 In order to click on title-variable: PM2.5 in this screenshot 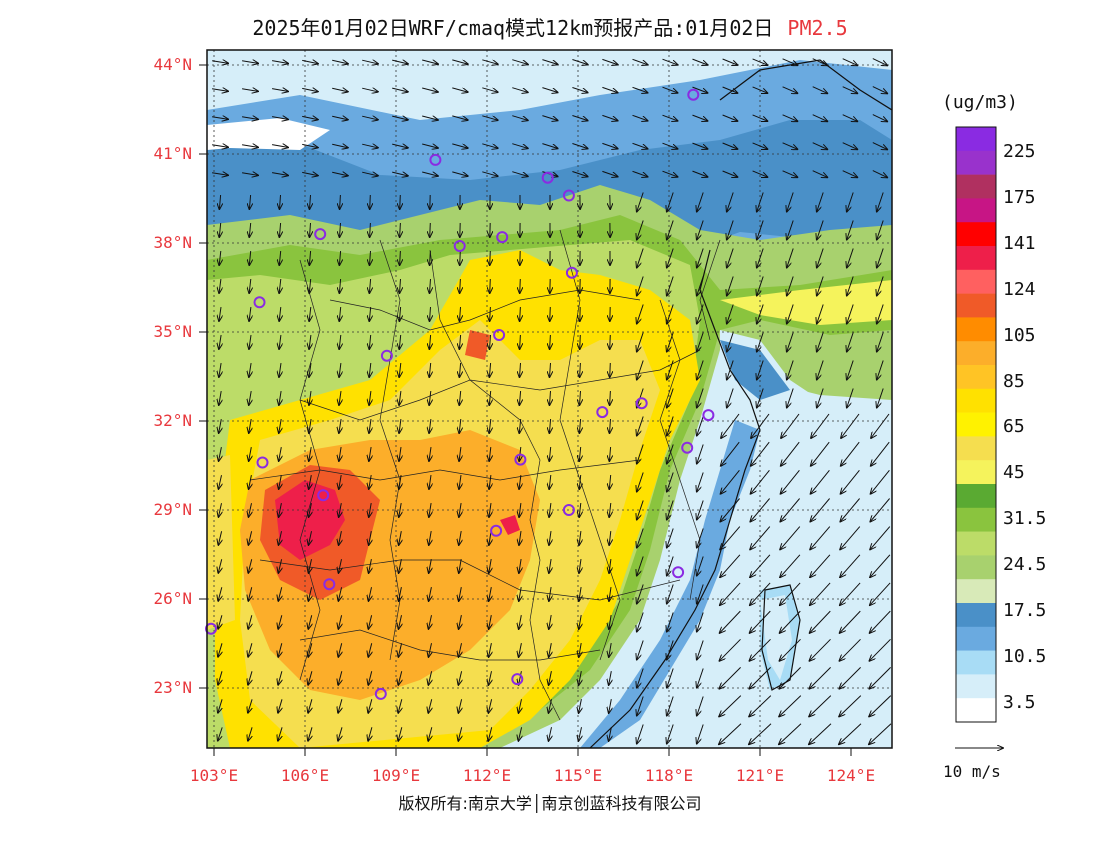, I will do `click(817, 28)`.